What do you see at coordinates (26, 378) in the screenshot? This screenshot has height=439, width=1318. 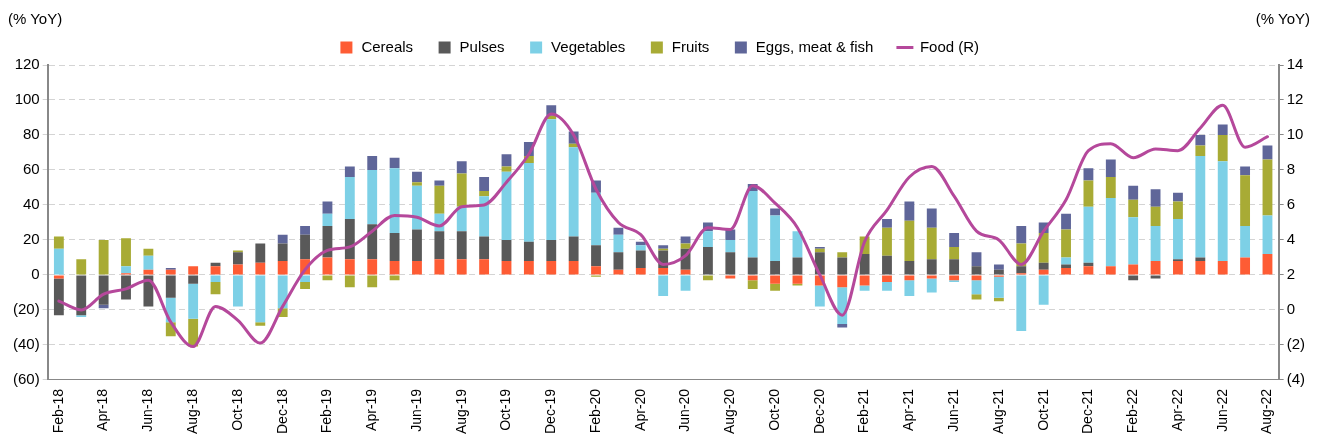 I see `y-tick-label: (60)` at bounding box center [26, 378].